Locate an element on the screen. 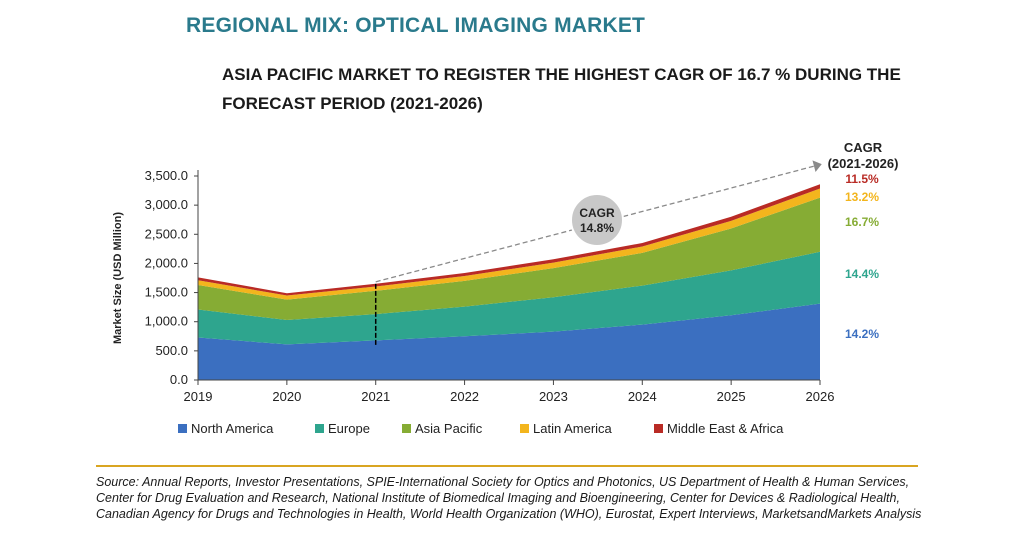 The image size is (1024, 555). y-tick-label: 3,500.0 is located at coordinates (166, 175).